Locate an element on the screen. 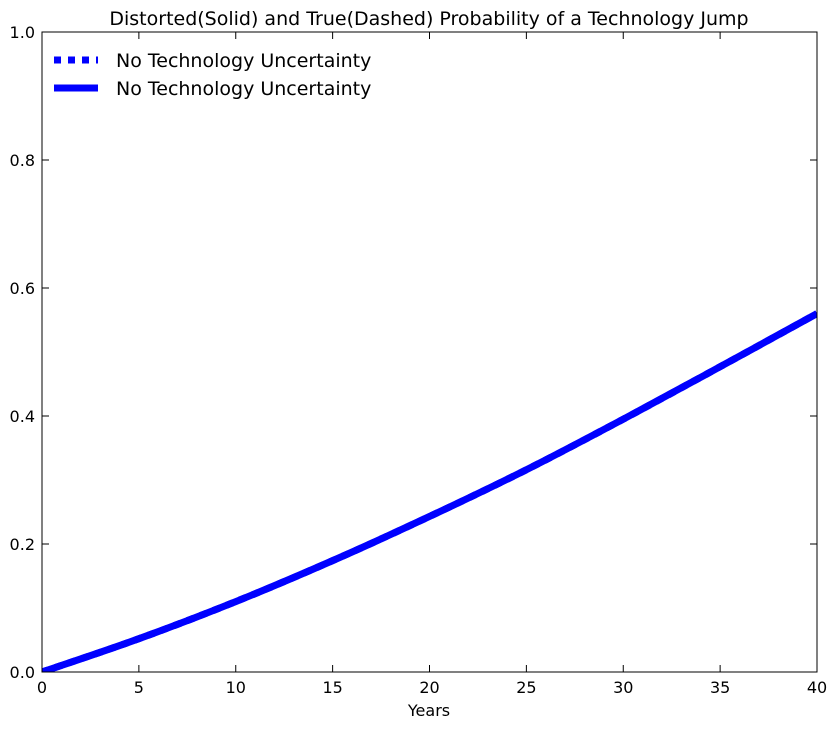 The height and width of the screenshot is (730, 837). y-tick-label: 0.8 is located at coordinates (22, 160).